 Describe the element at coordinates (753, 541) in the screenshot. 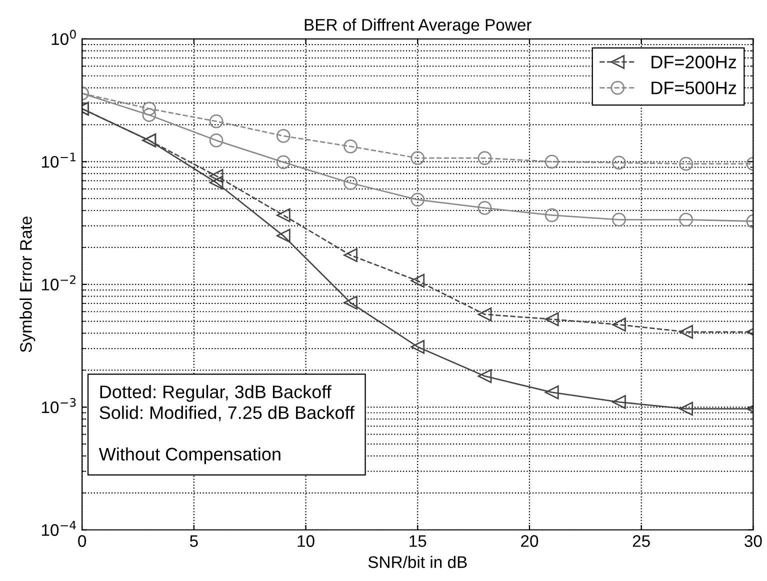

I see `x-tick-label: 30` at that location.